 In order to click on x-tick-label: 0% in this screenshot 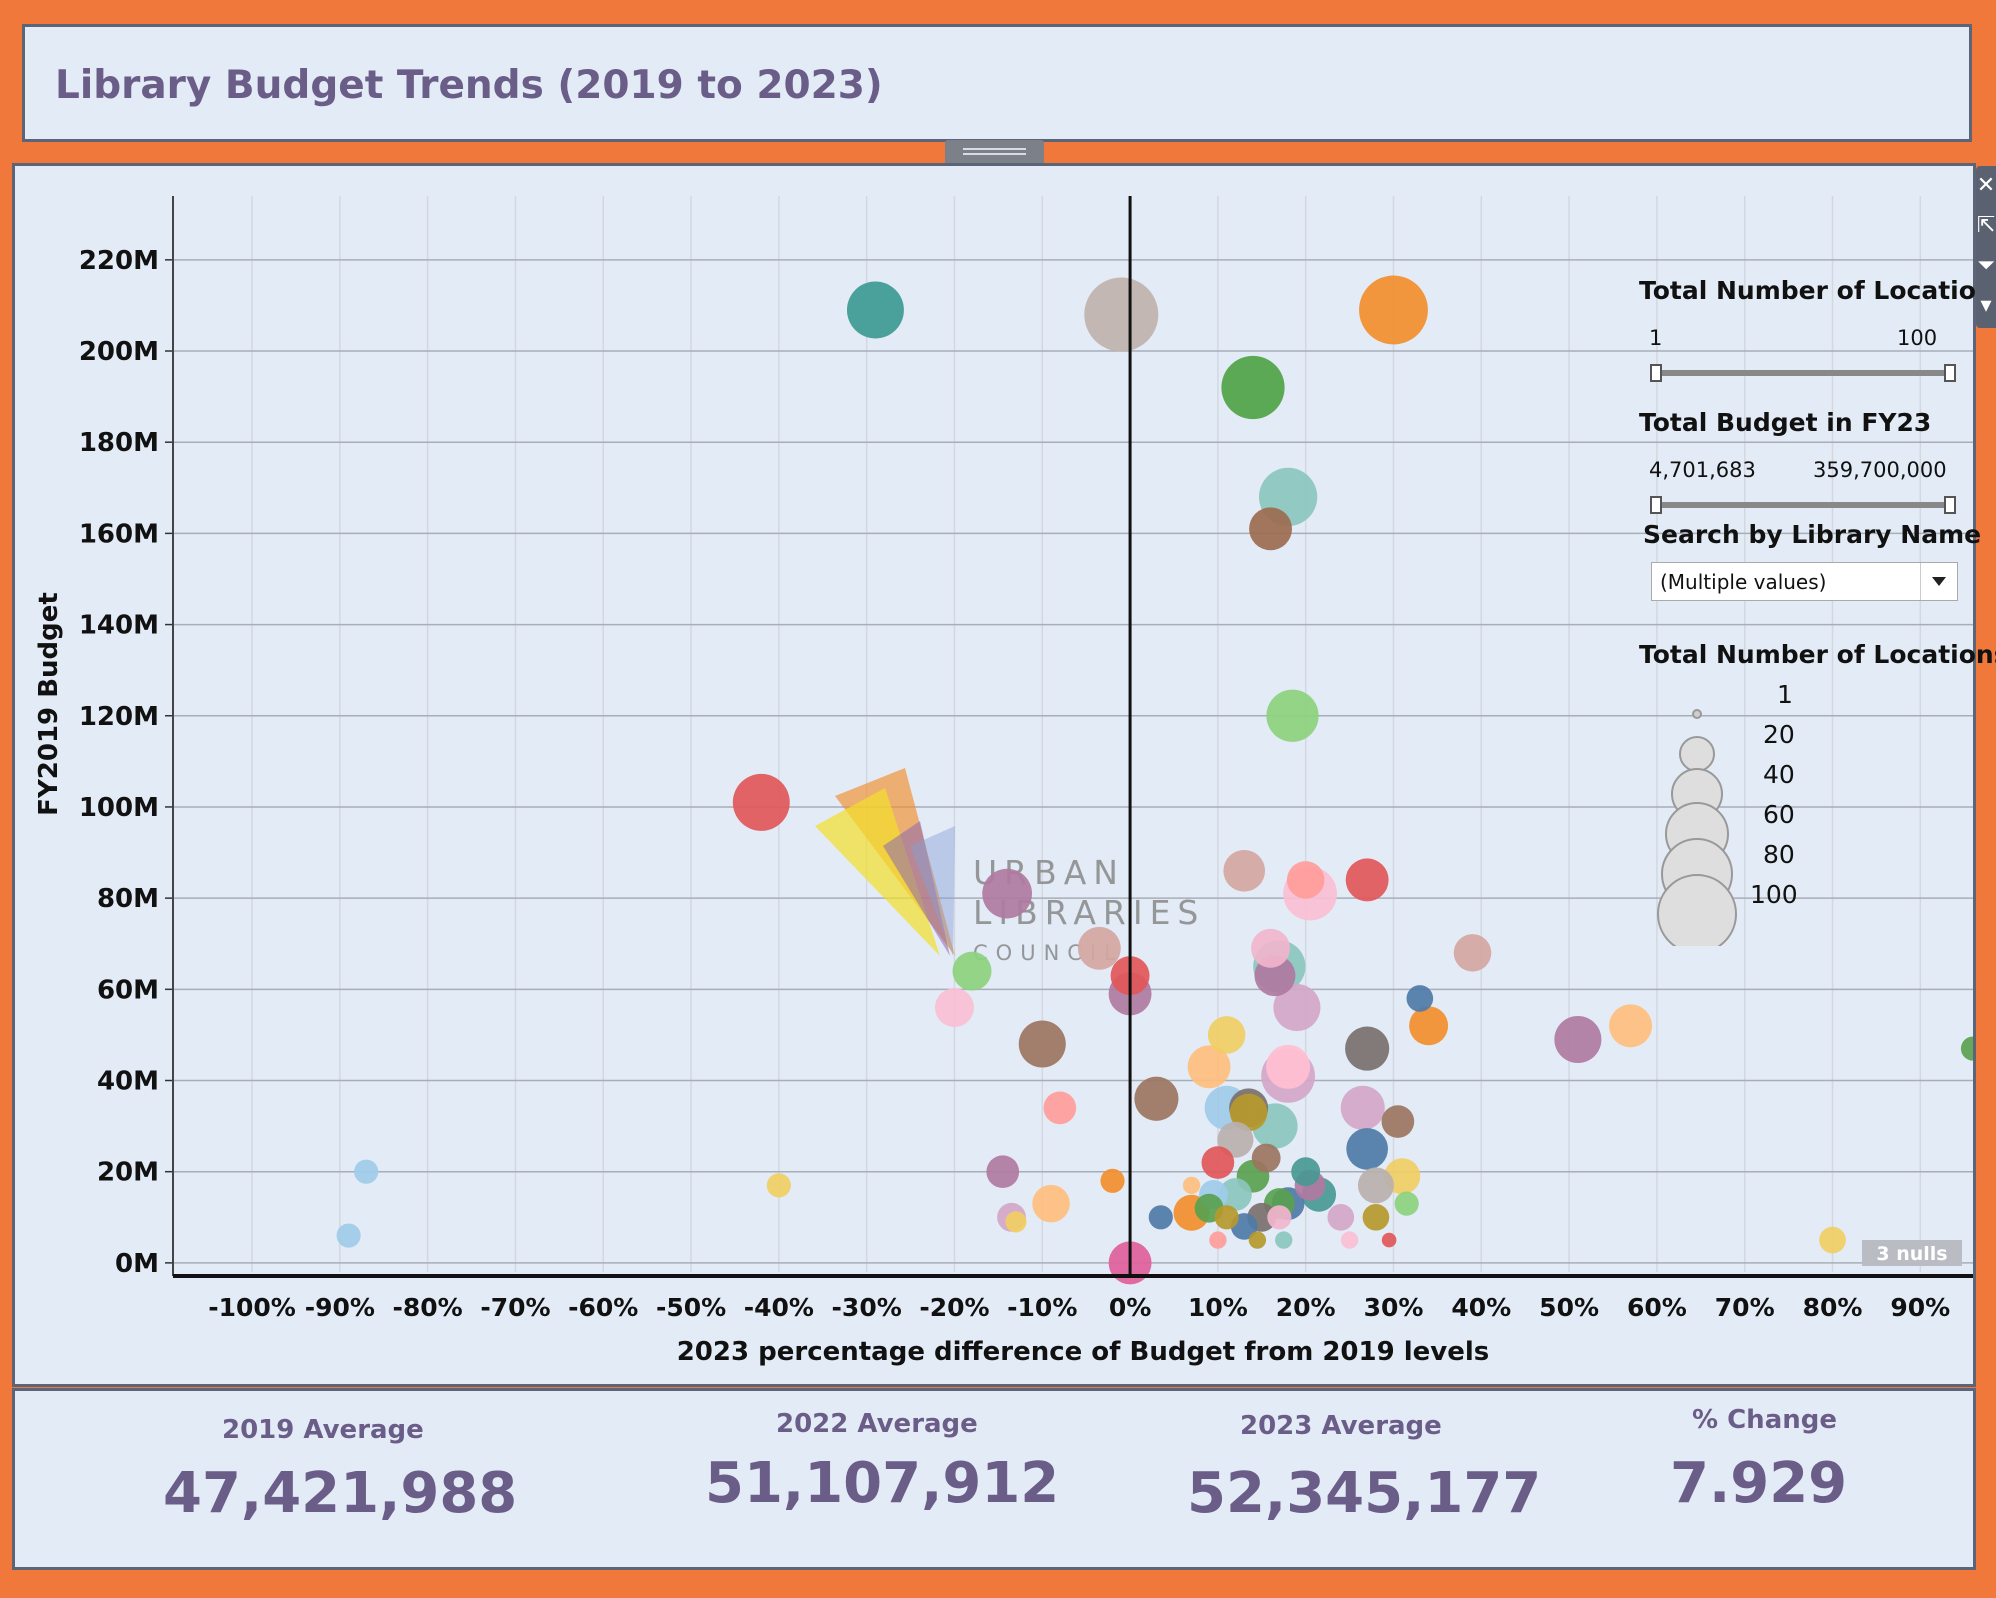, I will do `click(1130, 1307)`.